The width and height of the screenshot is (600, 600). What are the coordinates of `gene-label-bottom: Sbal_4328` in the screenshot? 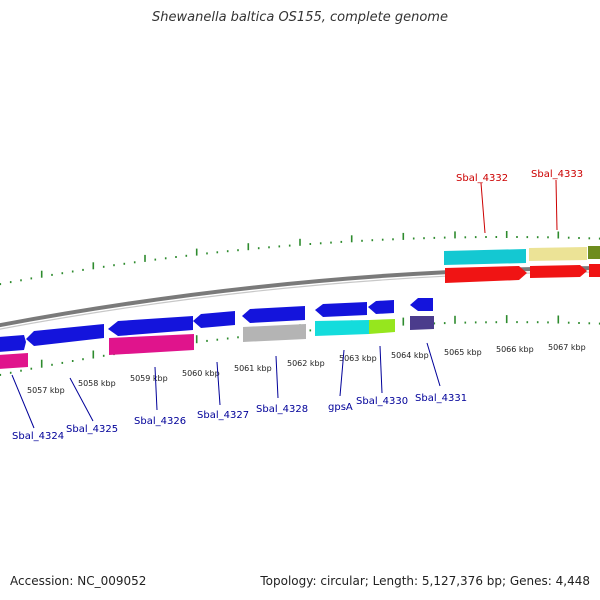 It's located at (282, 409).